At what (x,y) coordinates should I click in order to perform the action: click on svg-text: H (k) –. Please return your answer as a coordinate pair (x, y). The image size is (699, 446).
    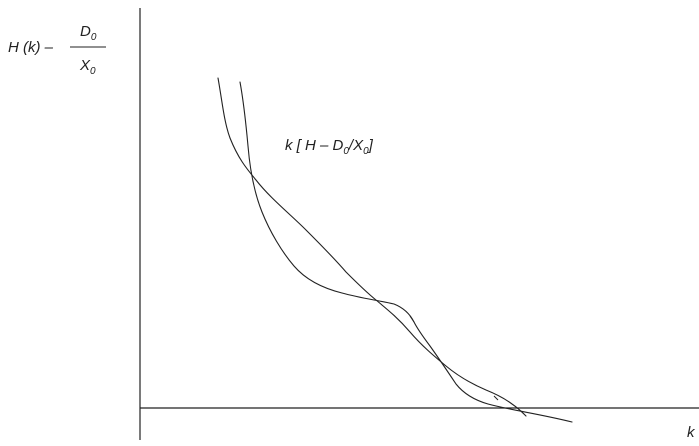
    Looking at the image, I should click on (31, 47).